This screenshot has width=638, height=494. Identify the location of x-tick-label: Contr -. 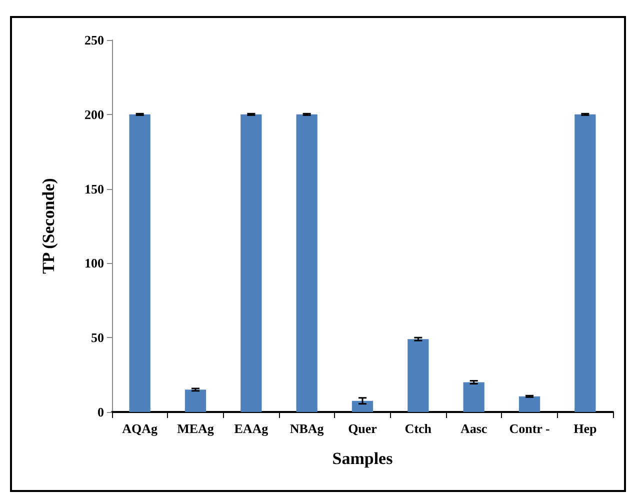
(529, 428).